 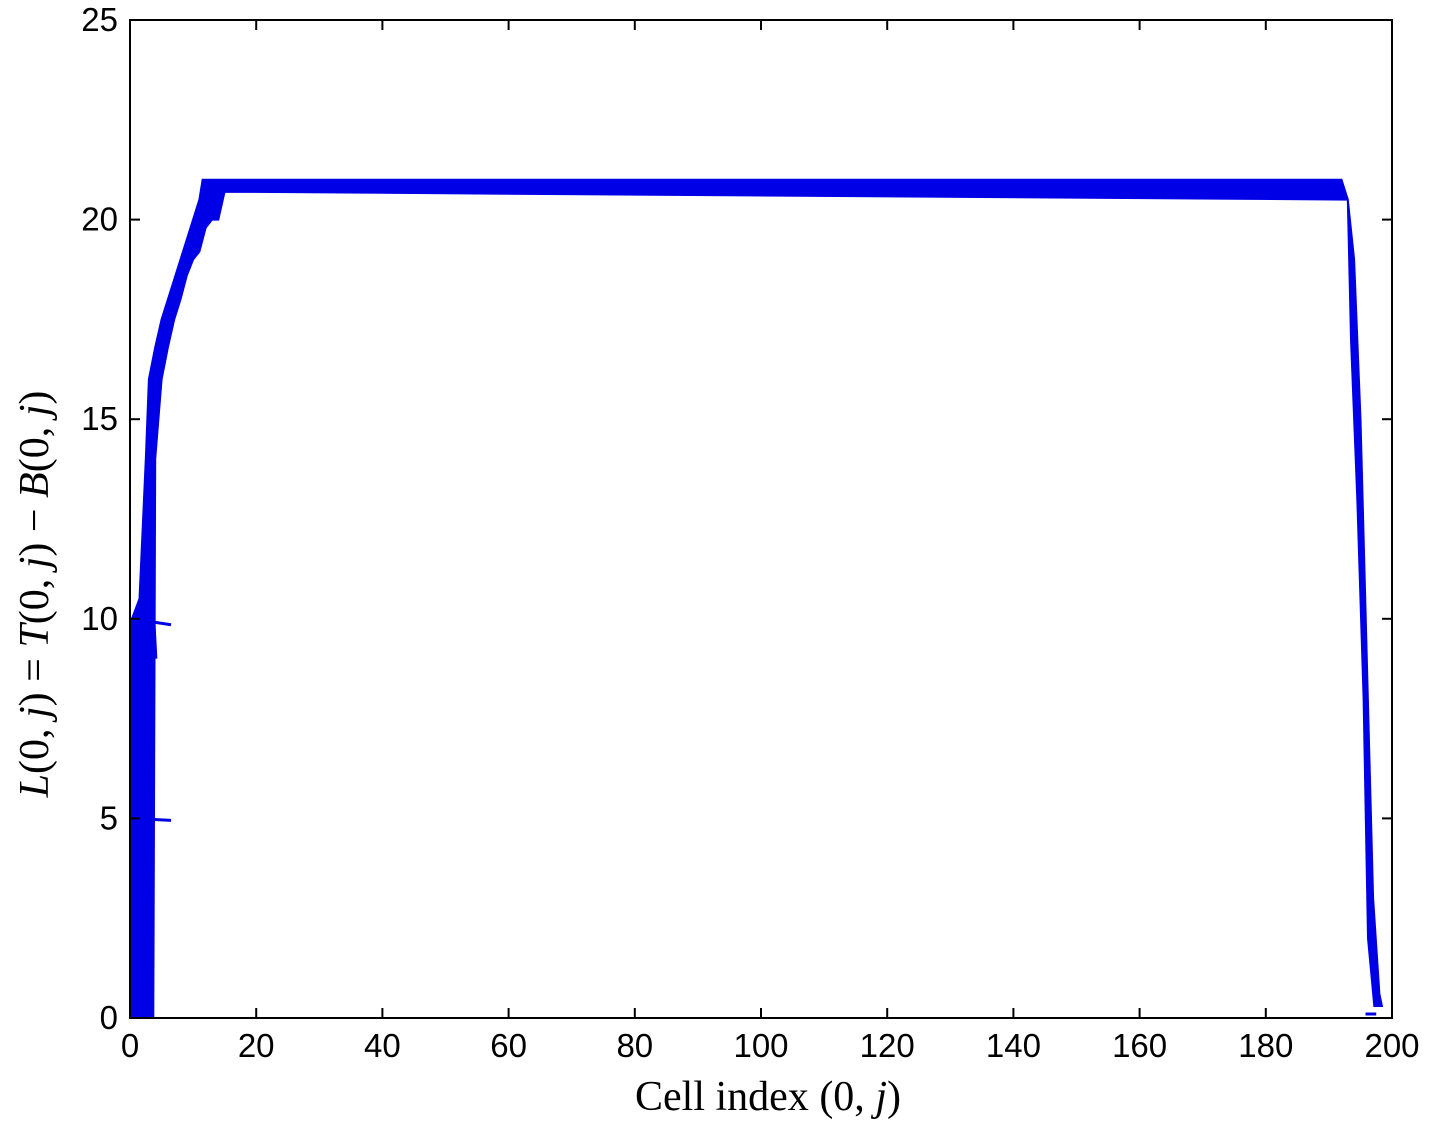 What do you see at coordinates (382, 1045) in the screenshot?
I see `x-tick-label: 40` at bounding box center [382, 1045].